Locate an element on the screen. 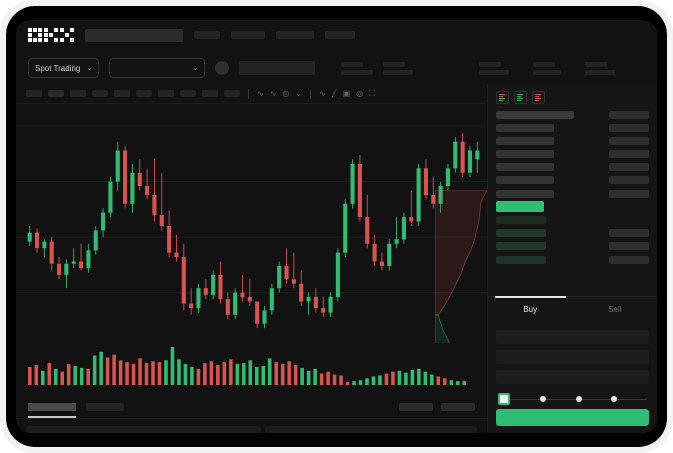 The height and width of the screenshot is (453, 673). orderbook-view-both-icon is located at coordinates (502, 97).